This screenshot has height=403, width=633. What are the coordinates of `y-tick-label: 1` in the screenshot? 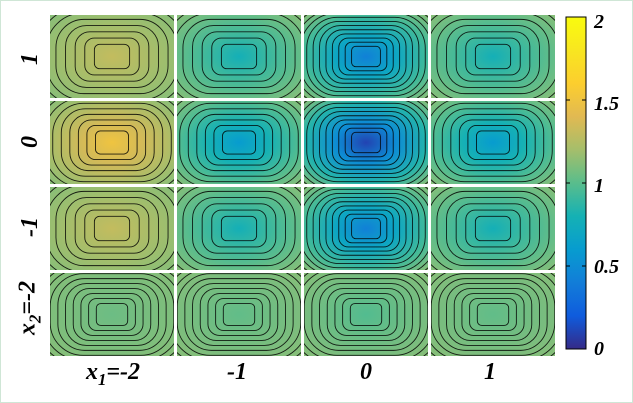 It's located at (30, 59).